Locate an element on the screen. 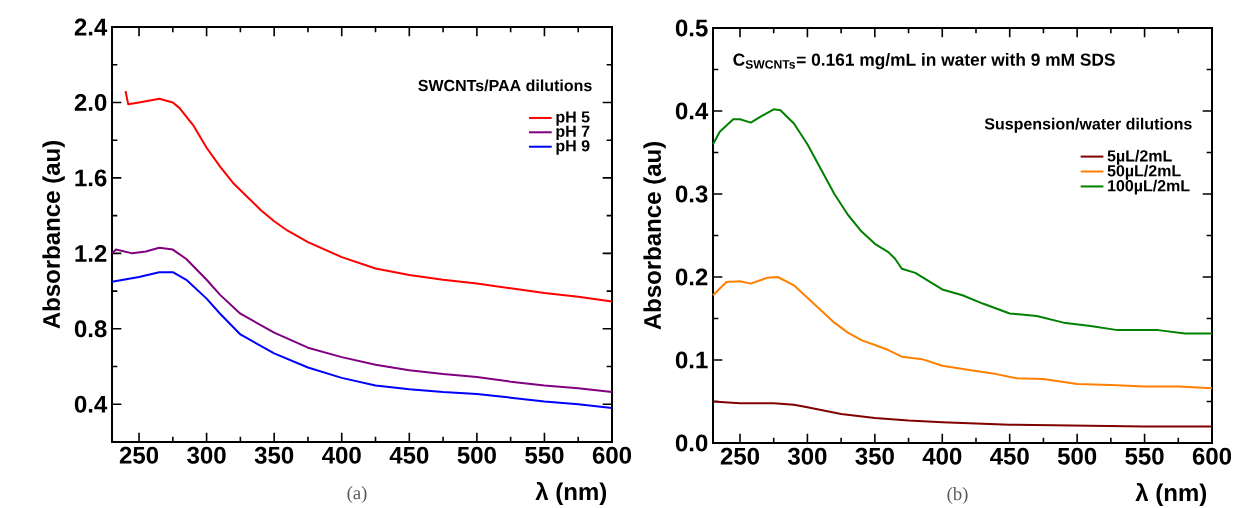  legend-label: pH 5 is located at coordinates (573, 118).